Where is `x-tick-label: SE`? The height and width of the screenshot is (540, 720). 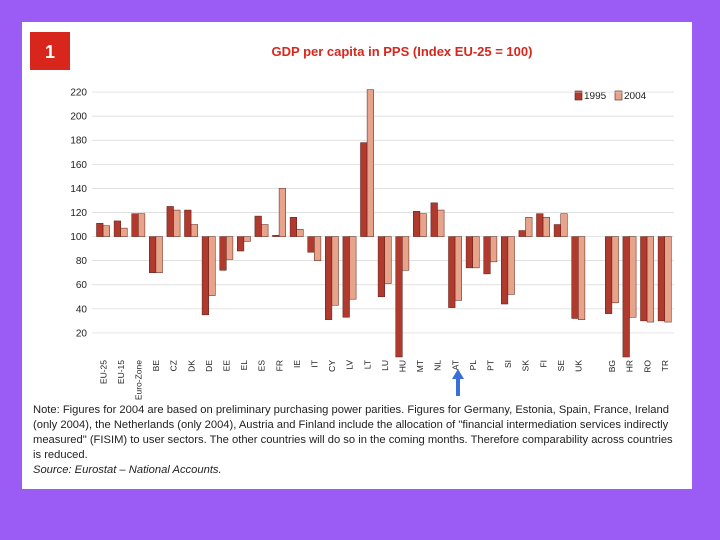 x-tick-label: SE is located at coordinates (561, 366).